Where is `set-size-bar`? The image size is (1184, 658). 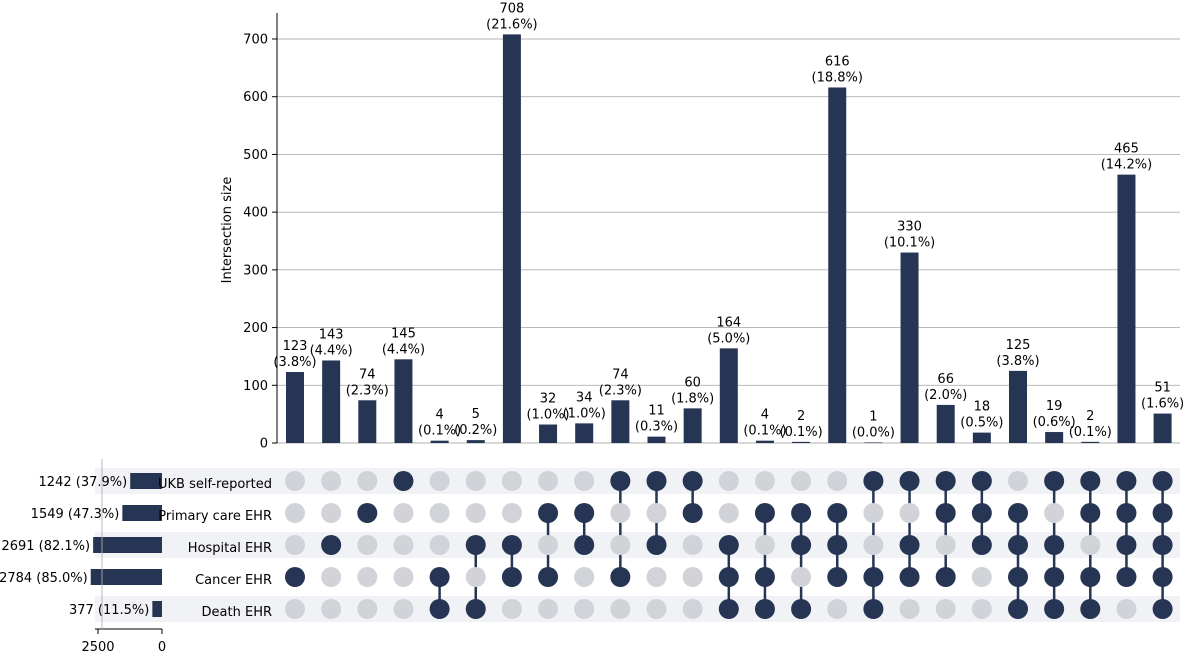
set-size-bar is located at coordinates (142, 513).